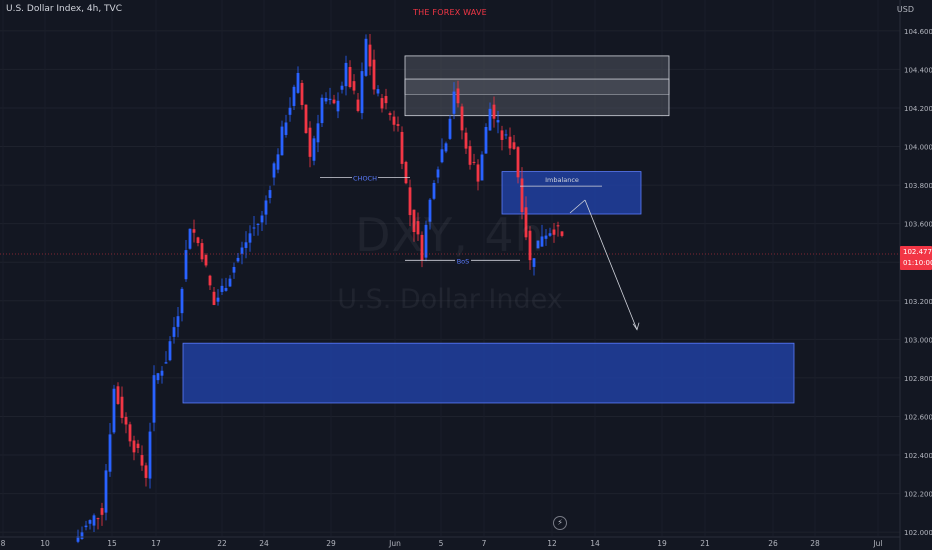  Describe the element at coordinates (571, 193) in the screenshot. I see `imbalance-zone` at that location.